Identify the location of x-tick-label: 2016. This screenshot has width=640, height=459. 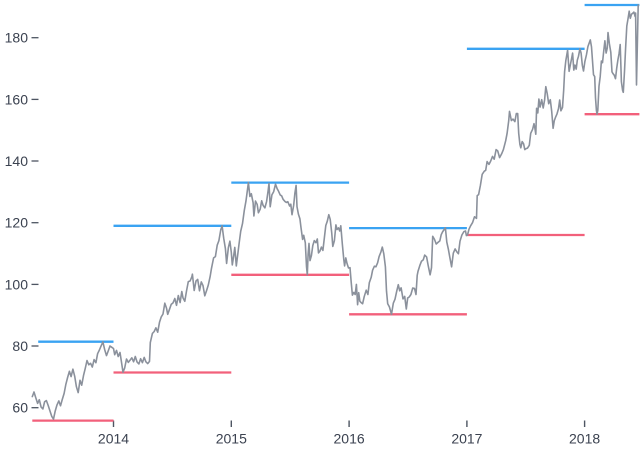
(349, 439).